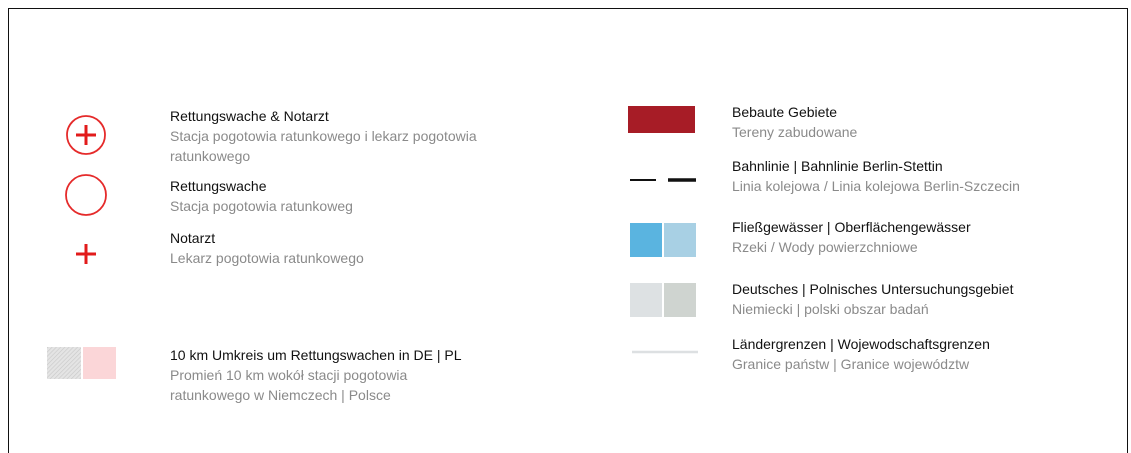 The width and height of the screenshot is (1131, 453). Describe the element at coordinates (837, 166) in the screenshot. I see `entry-title: Bahnlinie | Bahnlinie Berlin-Stettin` at that location.